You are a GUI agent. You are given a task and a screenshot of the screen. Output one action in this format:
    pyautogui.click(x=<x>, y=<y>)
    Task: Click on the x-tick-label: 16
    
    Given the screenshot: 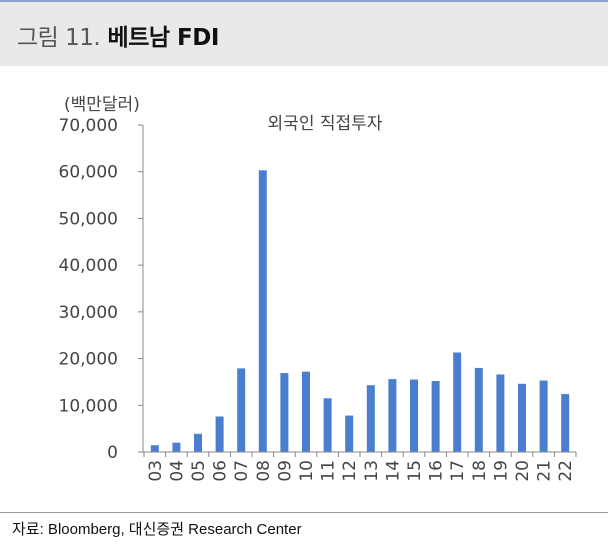 What is the action you would take?
    pyautogui.click(x=437, y=471)
    